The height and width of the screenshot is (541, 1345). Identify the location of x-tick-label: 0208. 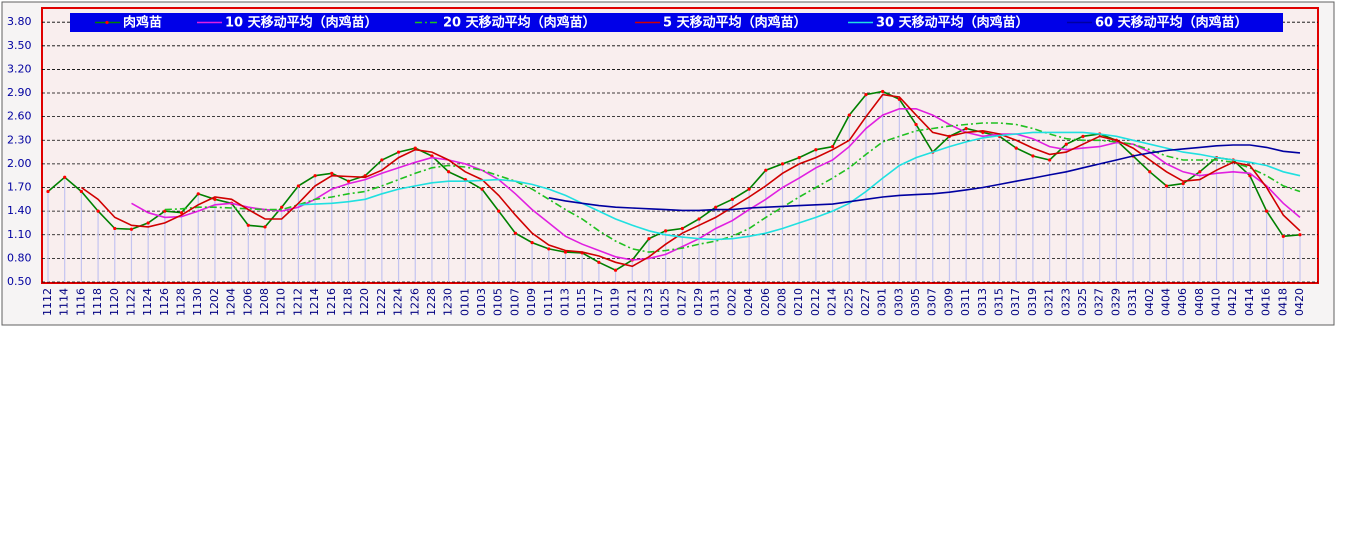
(782, 302).